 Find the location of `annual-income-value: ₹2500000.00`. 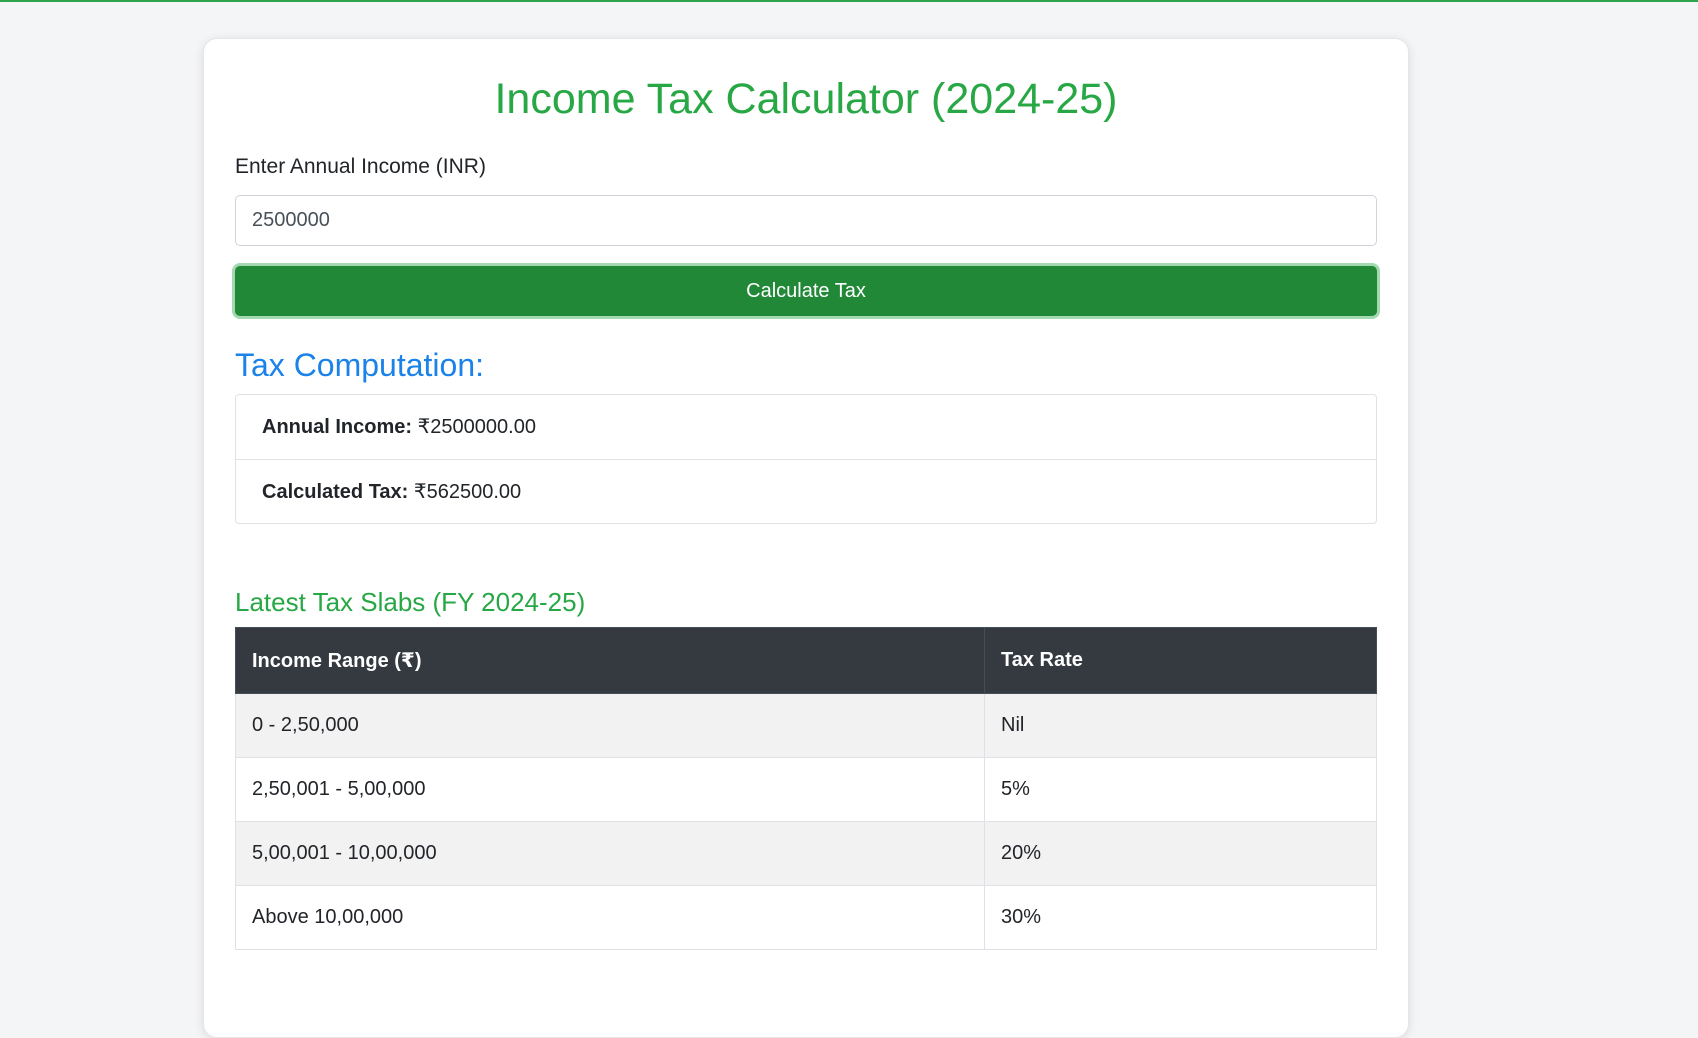

annual-income-value: ₹2500000.00 is located at coordinates (476, 427).